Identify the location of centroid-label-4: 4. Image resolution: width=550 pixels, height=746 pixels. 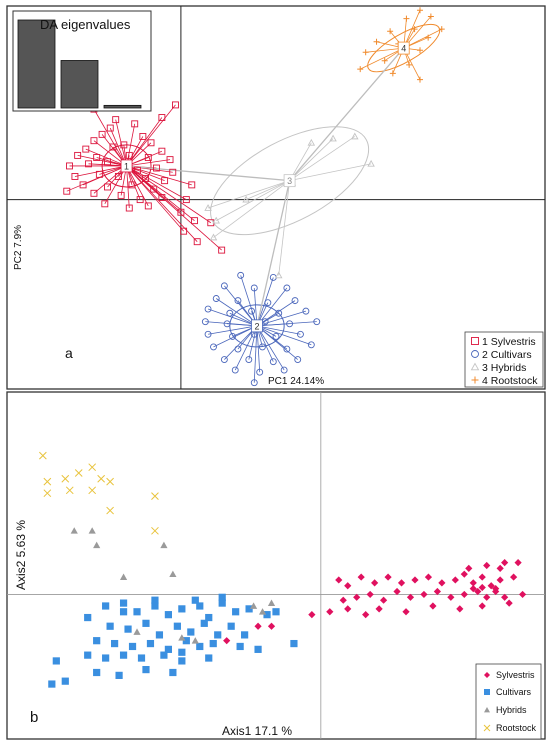
(403, 49).